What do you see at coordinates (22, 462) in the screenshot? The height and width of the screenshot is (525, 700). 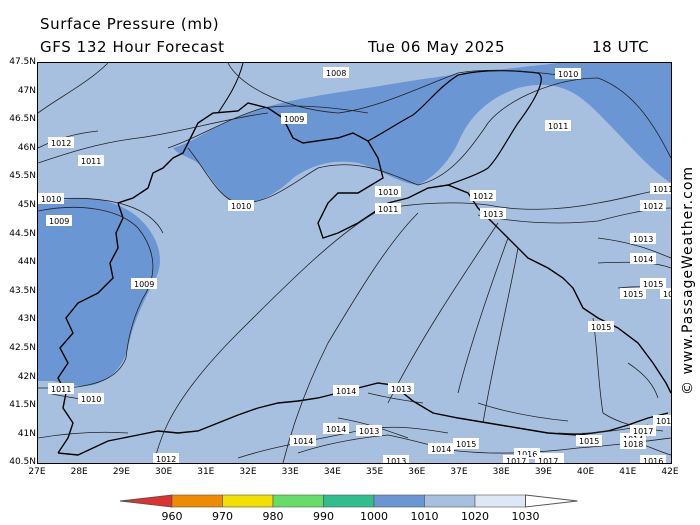 I see `latitude-label: 40.5N` at bounding box center [22, 462].